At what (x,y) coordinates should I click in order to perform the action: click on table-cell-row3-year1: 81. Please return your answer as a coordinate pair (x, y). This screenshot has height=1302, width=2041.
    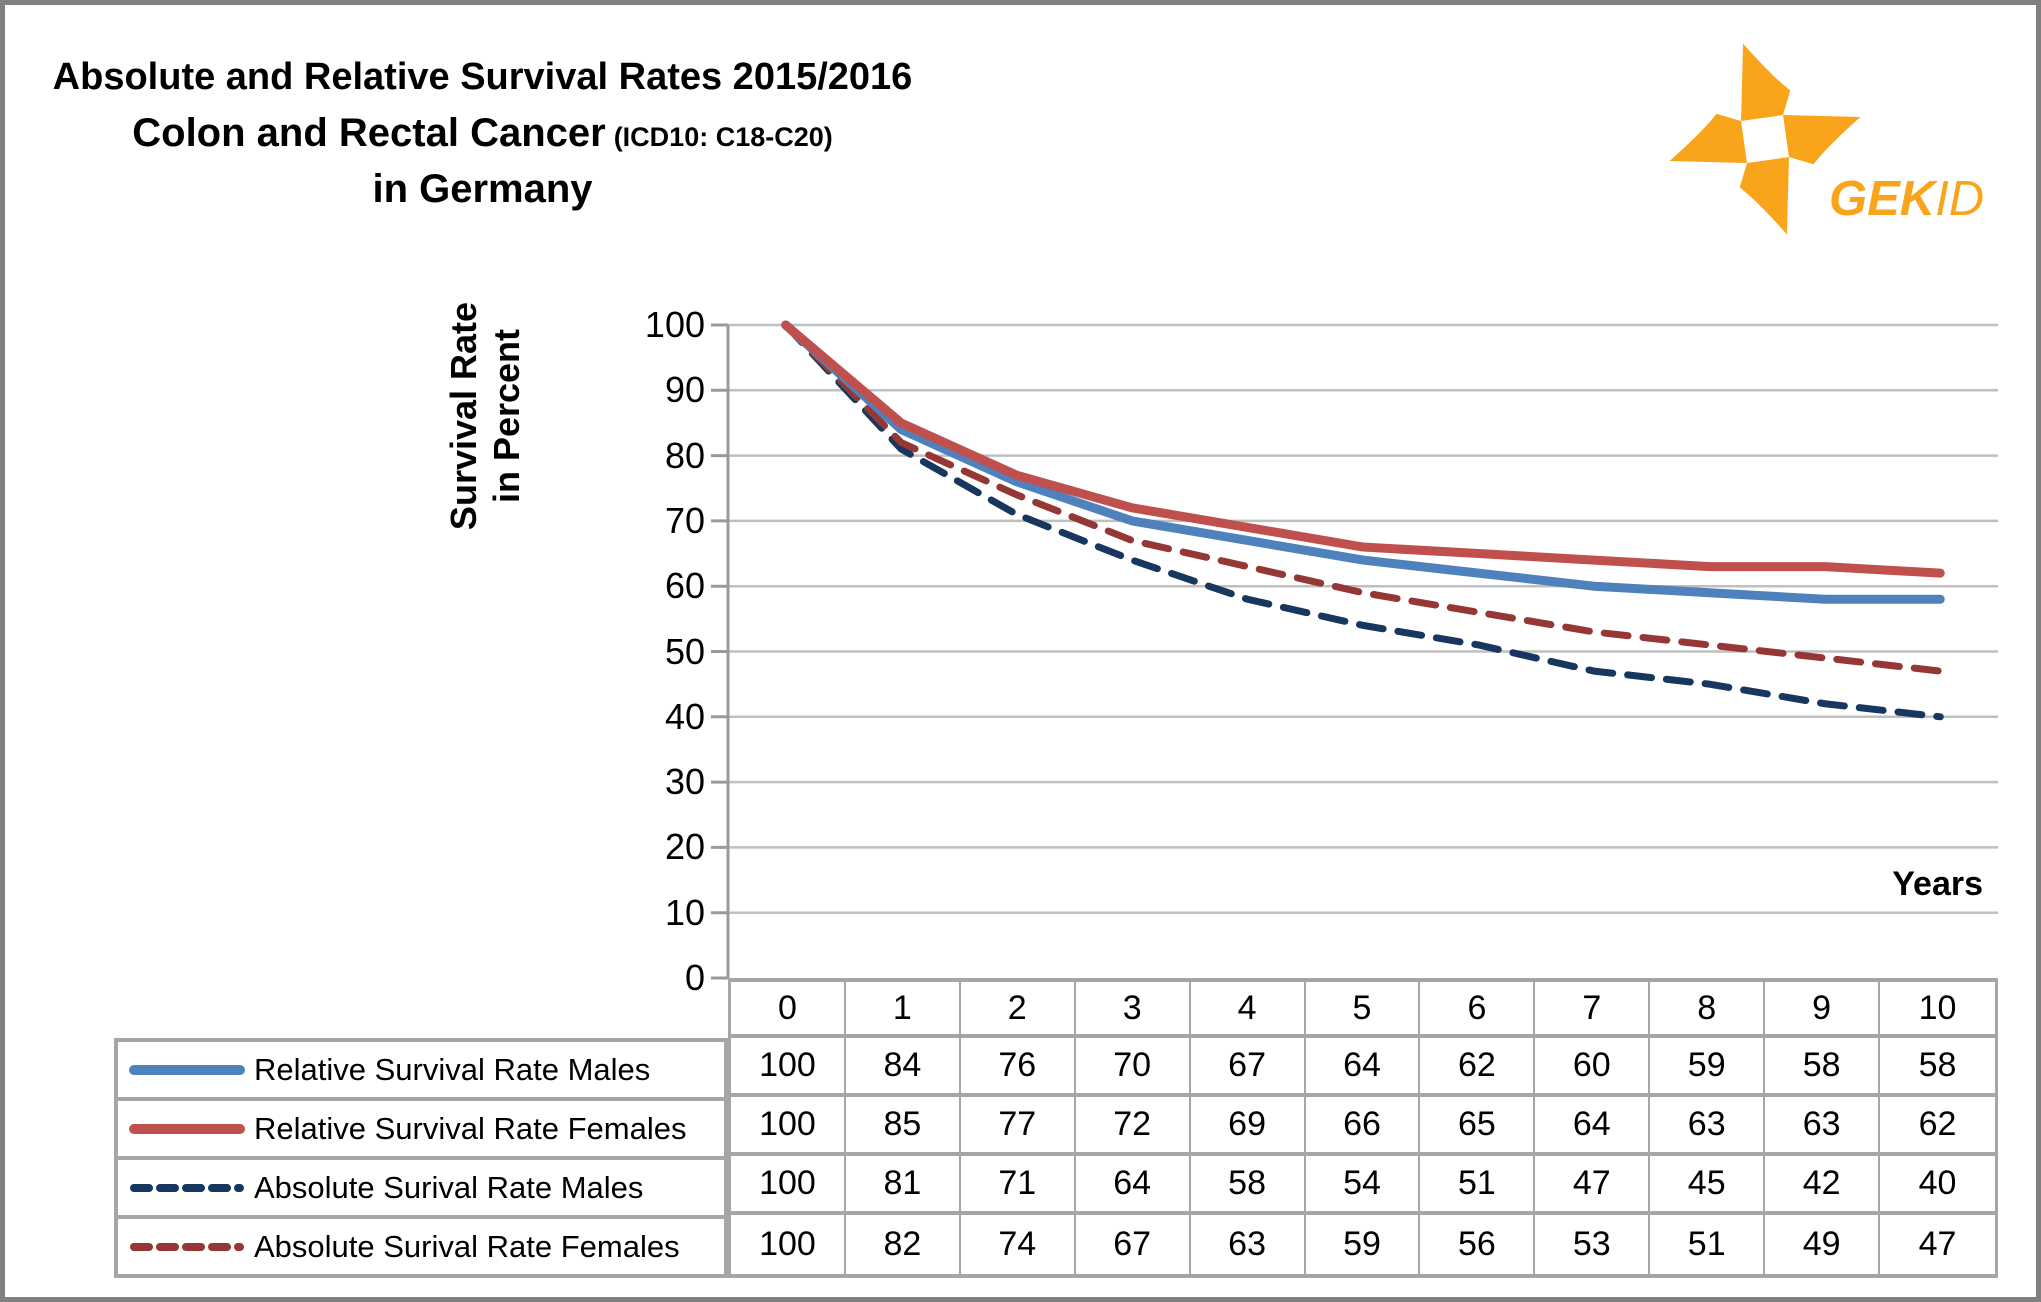
    Looking at the image, I should click on (903, 1185).